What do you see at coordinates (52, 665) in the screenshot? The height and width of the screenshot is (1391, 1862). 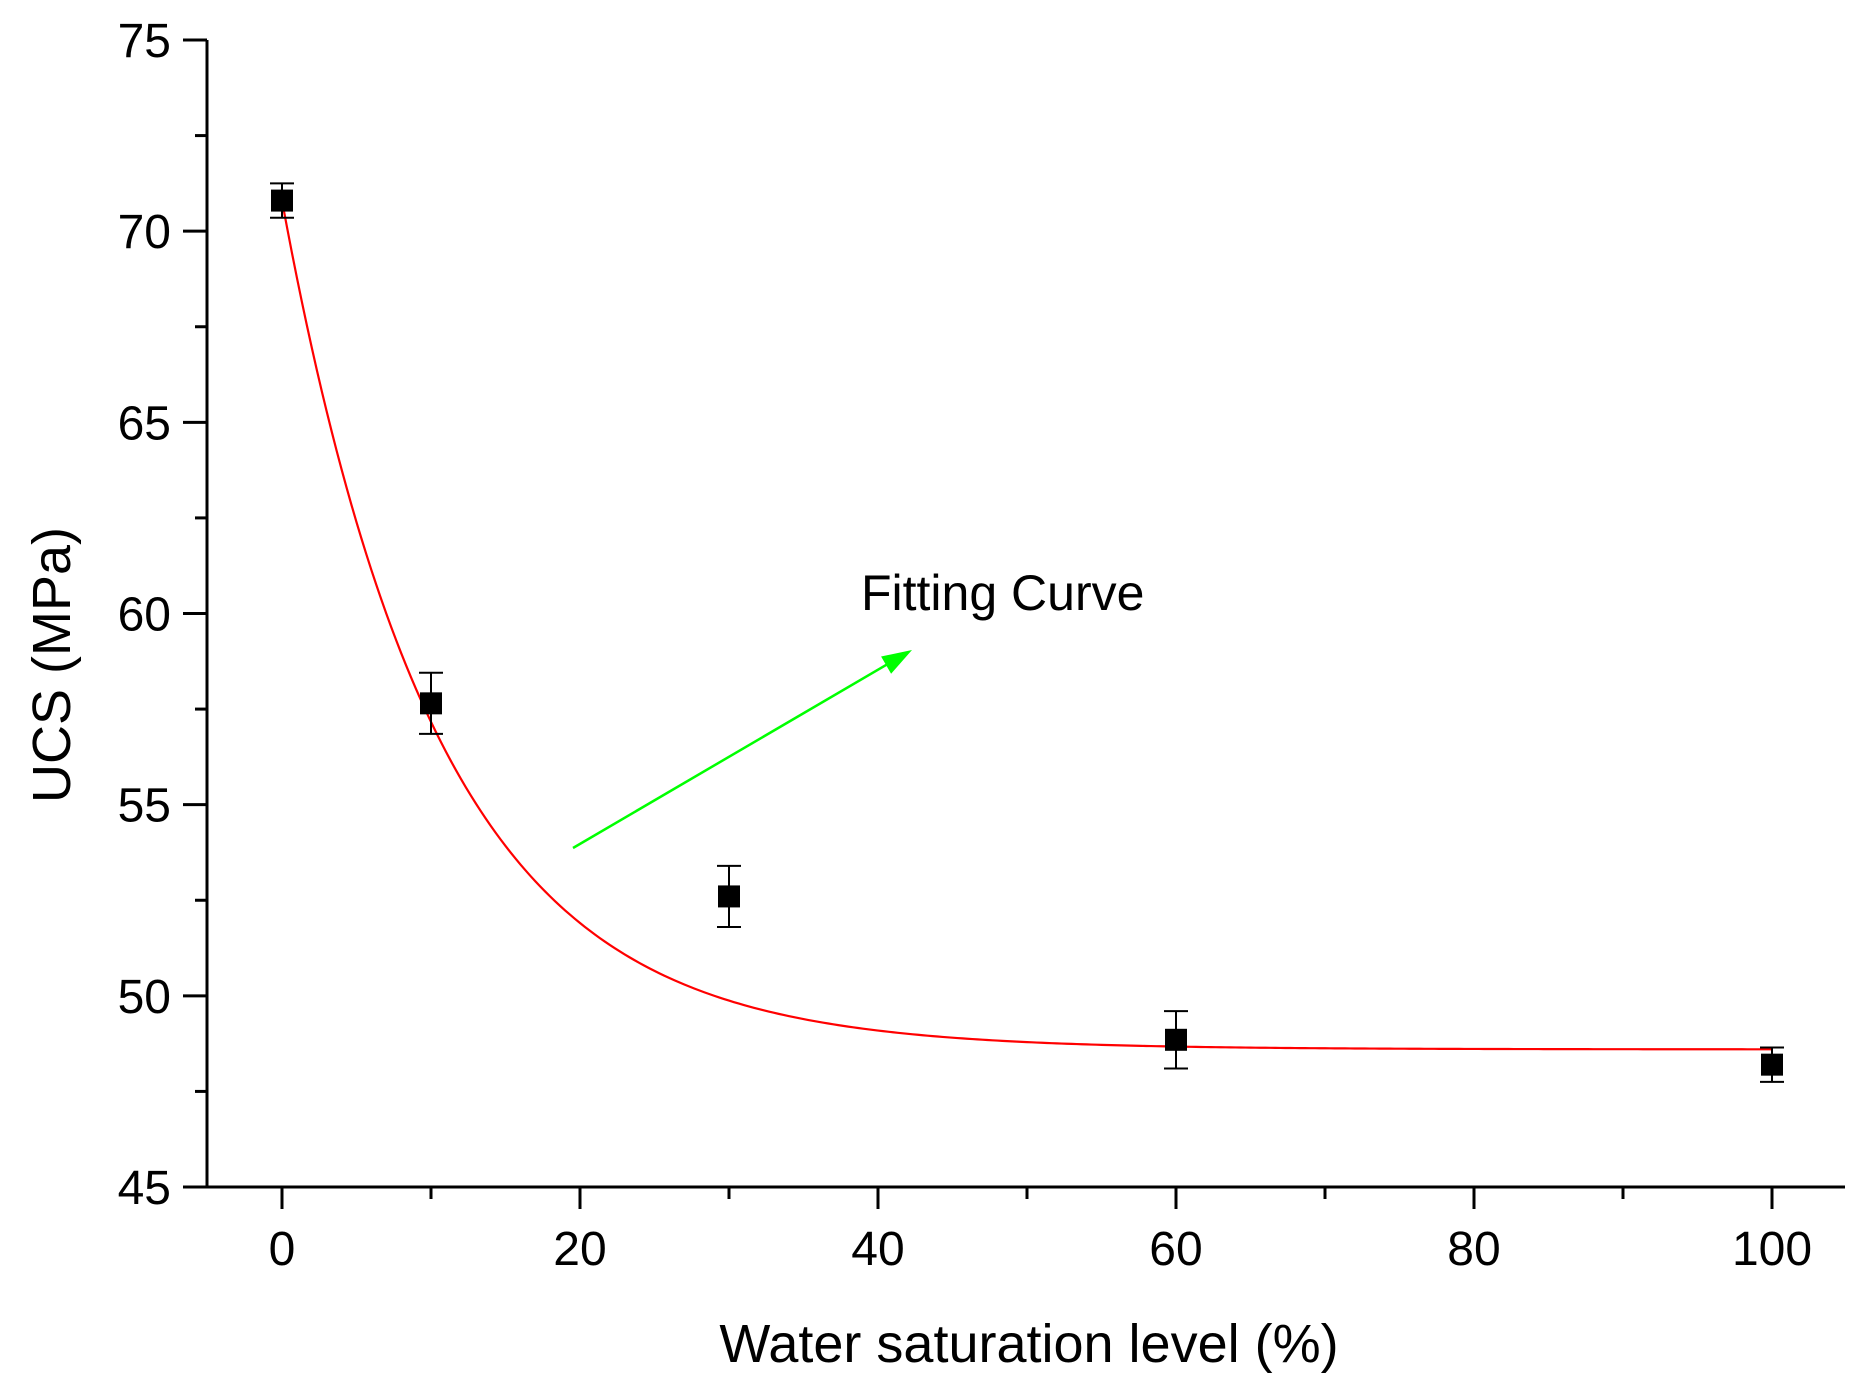 I see `y-axis-title: UCS (MPa)` at bounding box center [52, 665].